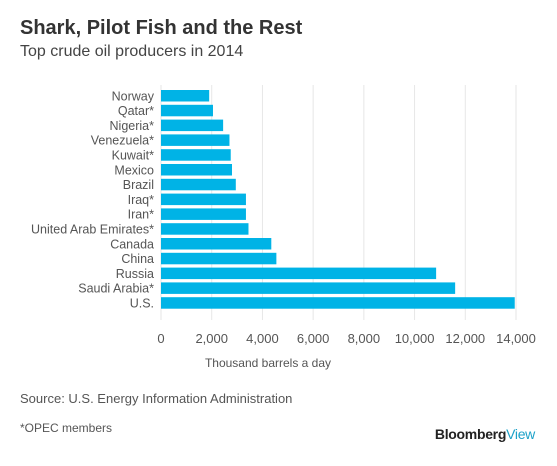 Image resolution: width=557 pixels, height=466 pixels. I want to click on chart-subtitle: Top crude oil producers in 2014, so click(132, 51).